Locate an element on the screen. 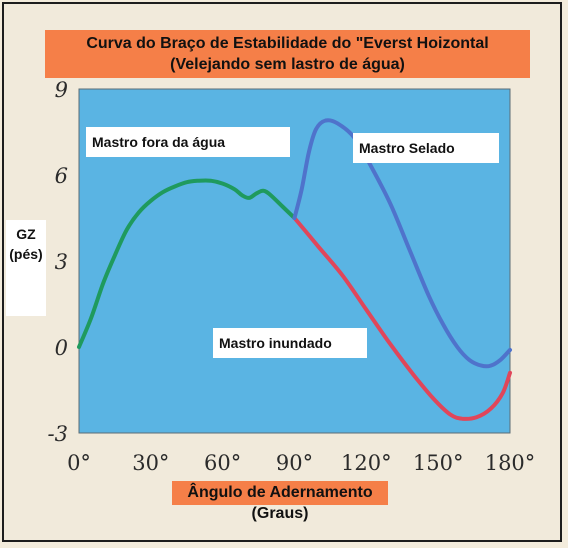 The image size is (568, 548). annotation-mastro-selado-text: Mastro Selado is located at coordinates (407, 148).